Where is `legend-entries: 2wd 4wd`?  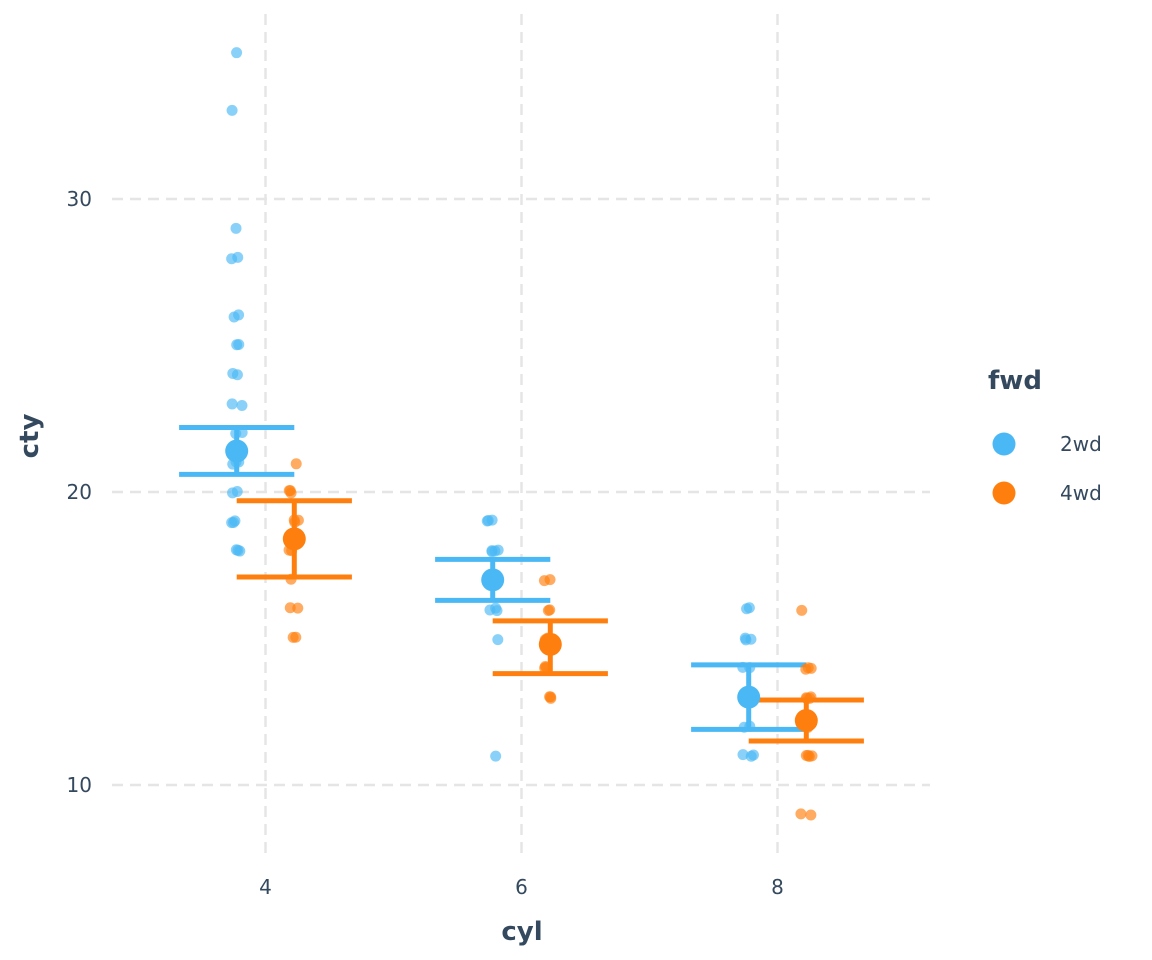 legend-entries: 2wd 4wd is located at coordinates (1047, 468).